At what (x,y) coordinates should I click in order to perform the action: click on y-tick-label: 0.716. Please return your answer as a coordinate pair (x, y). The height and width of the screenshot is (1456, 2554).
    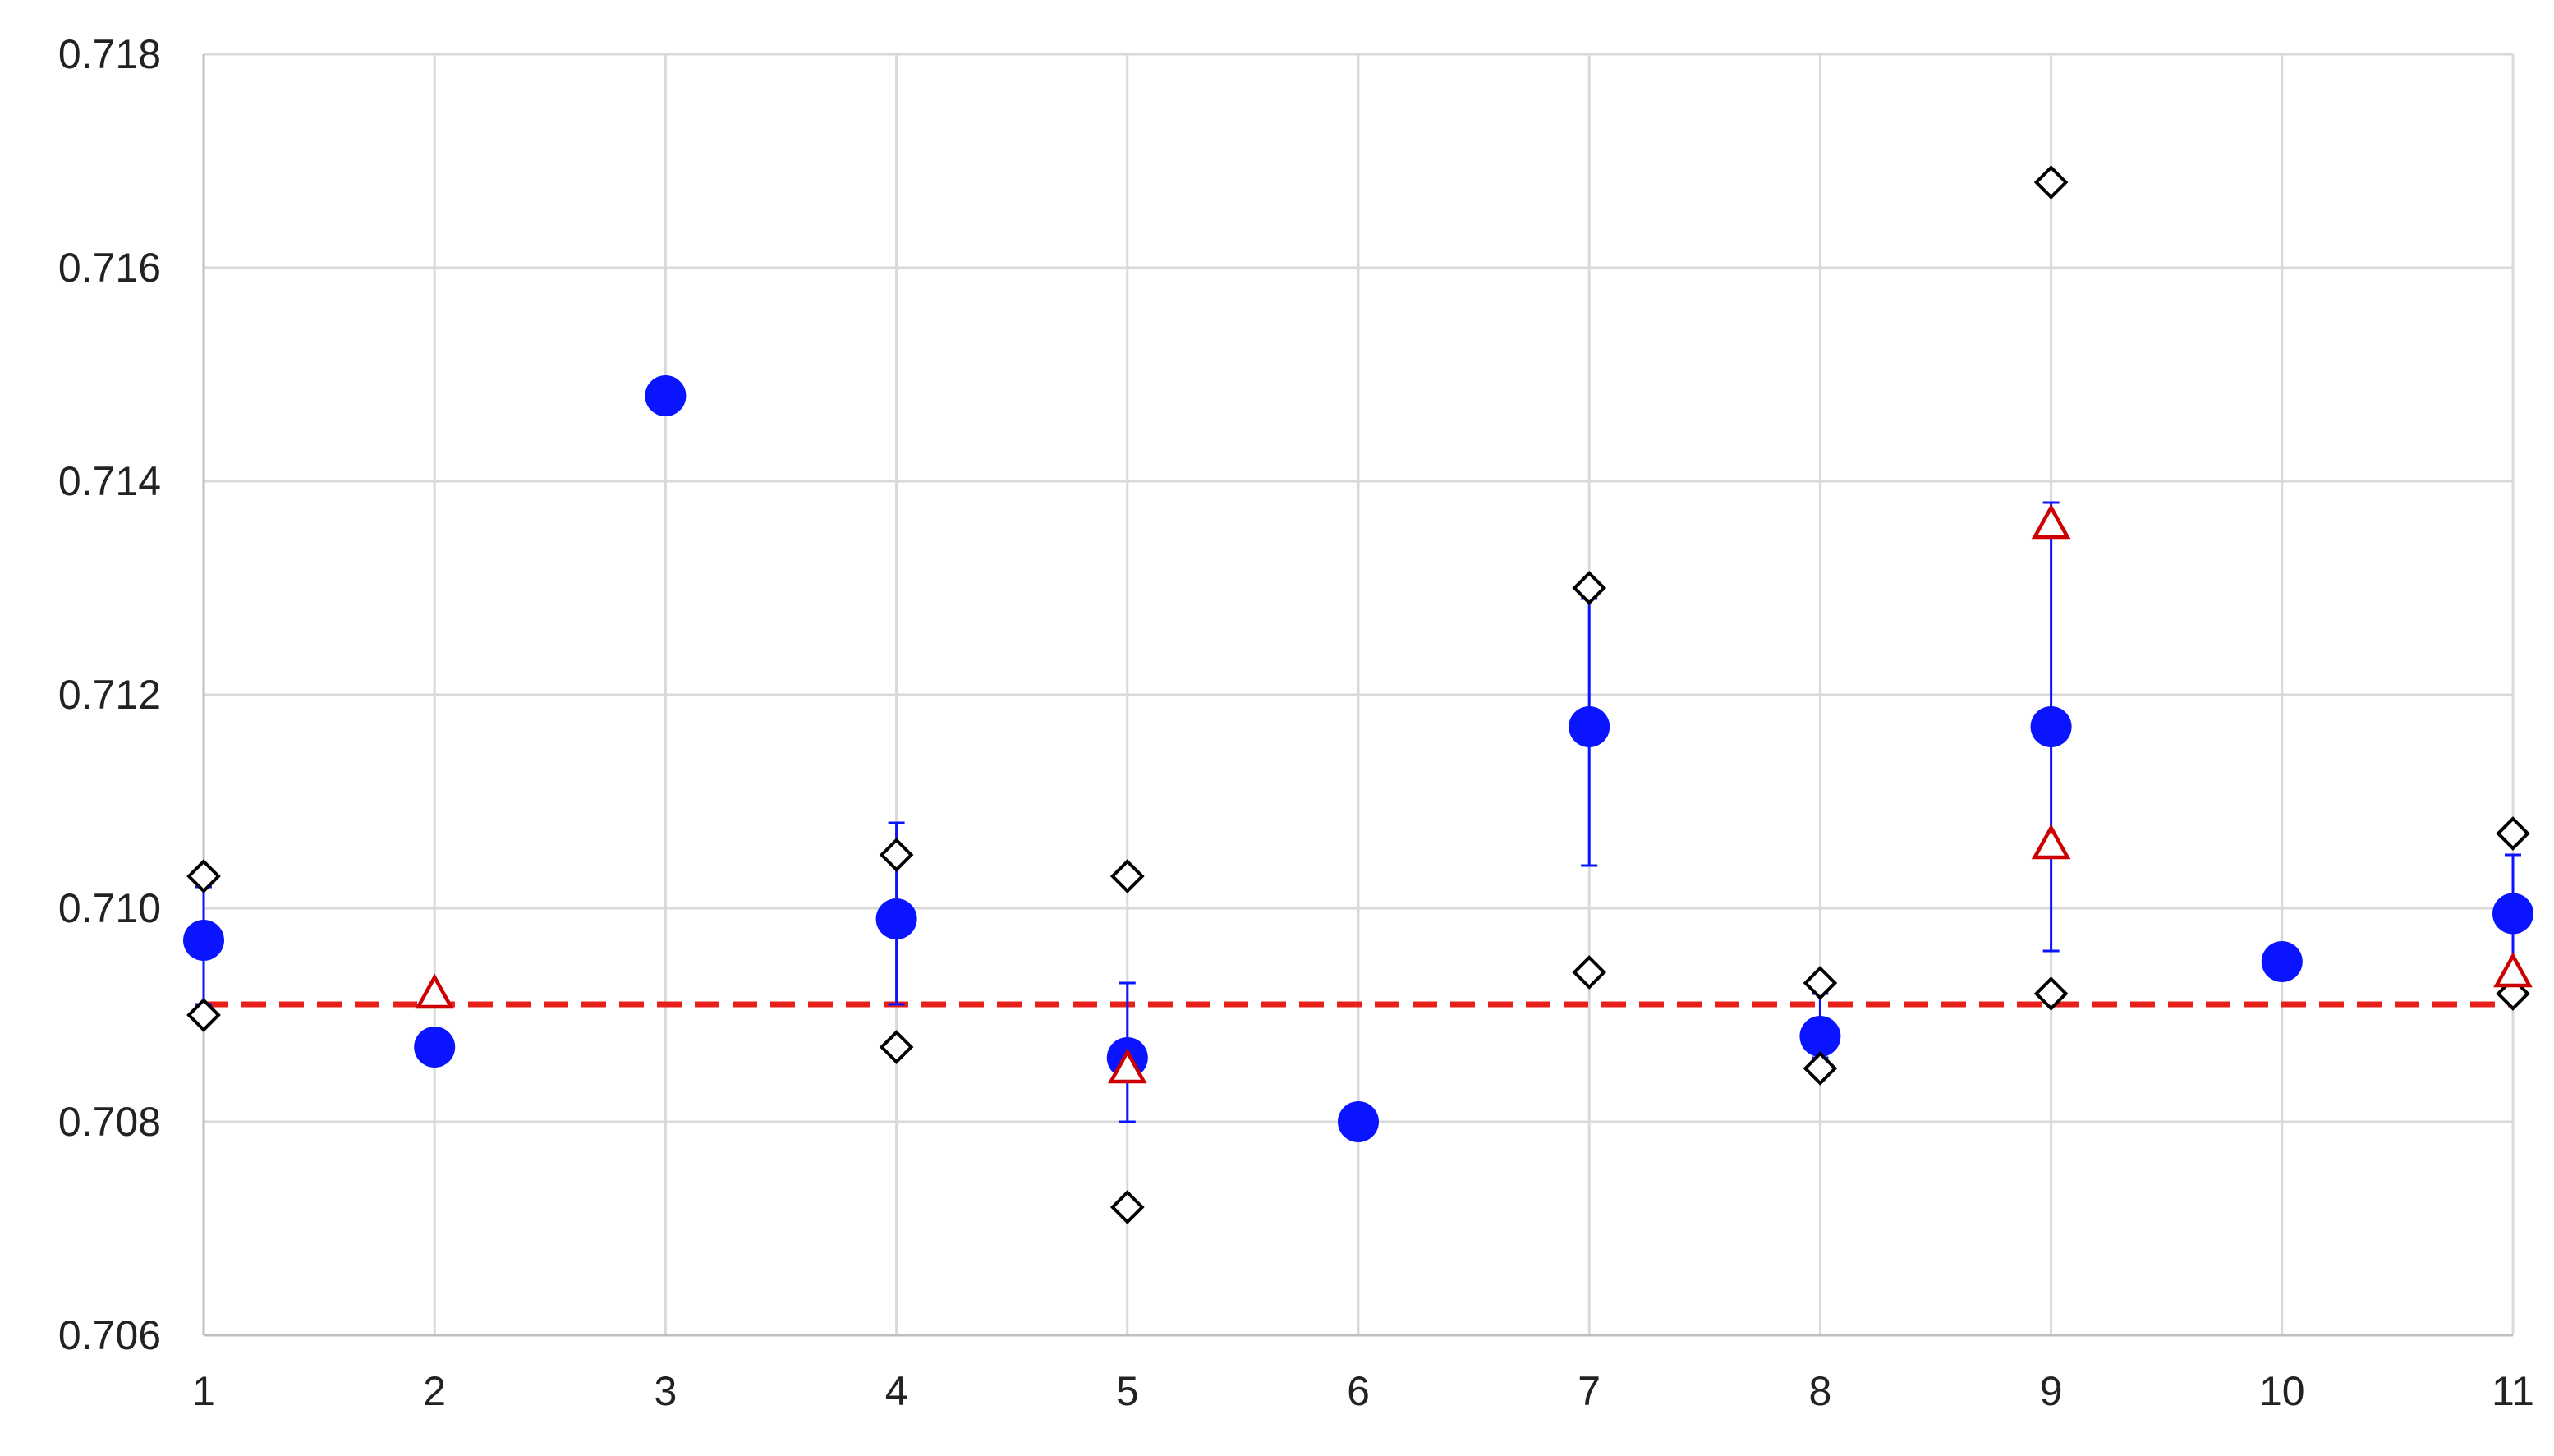
    Looking at the image, I should click on (109, 268).